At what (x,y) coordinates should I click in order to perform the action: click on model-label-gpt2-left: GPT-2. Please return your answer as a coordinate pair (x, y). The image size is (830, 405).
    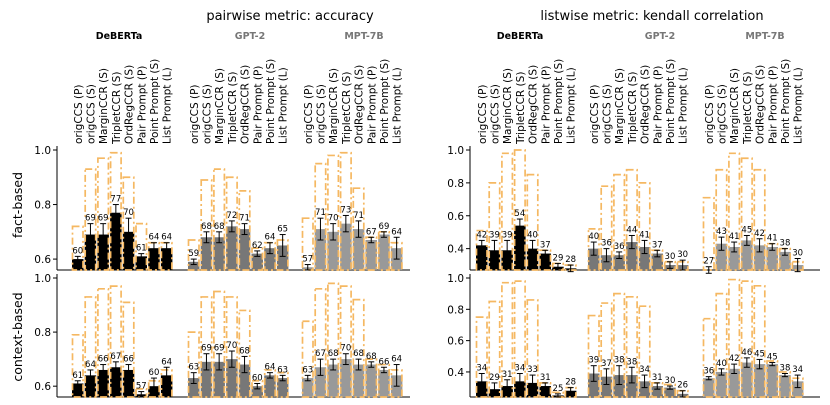
    Looking at the image, I should click on (250, 36).